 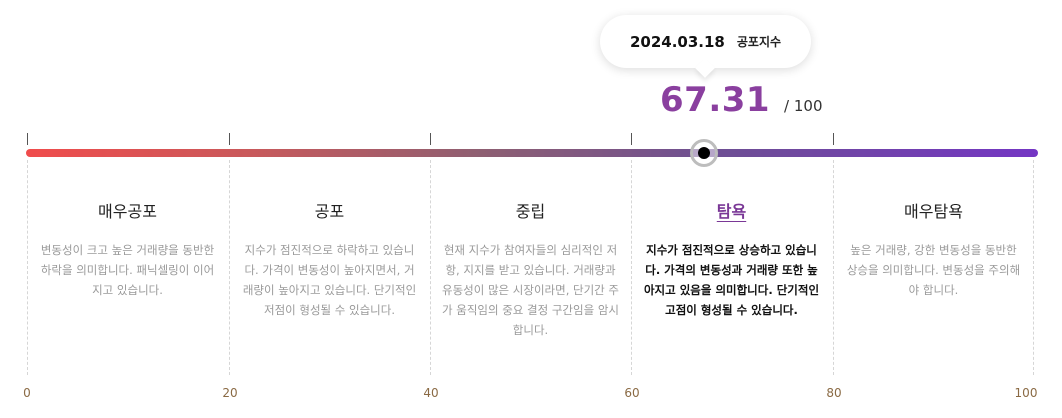 I want to click on tooltip-date: 2024.03.18, so click(x=677, y=41).